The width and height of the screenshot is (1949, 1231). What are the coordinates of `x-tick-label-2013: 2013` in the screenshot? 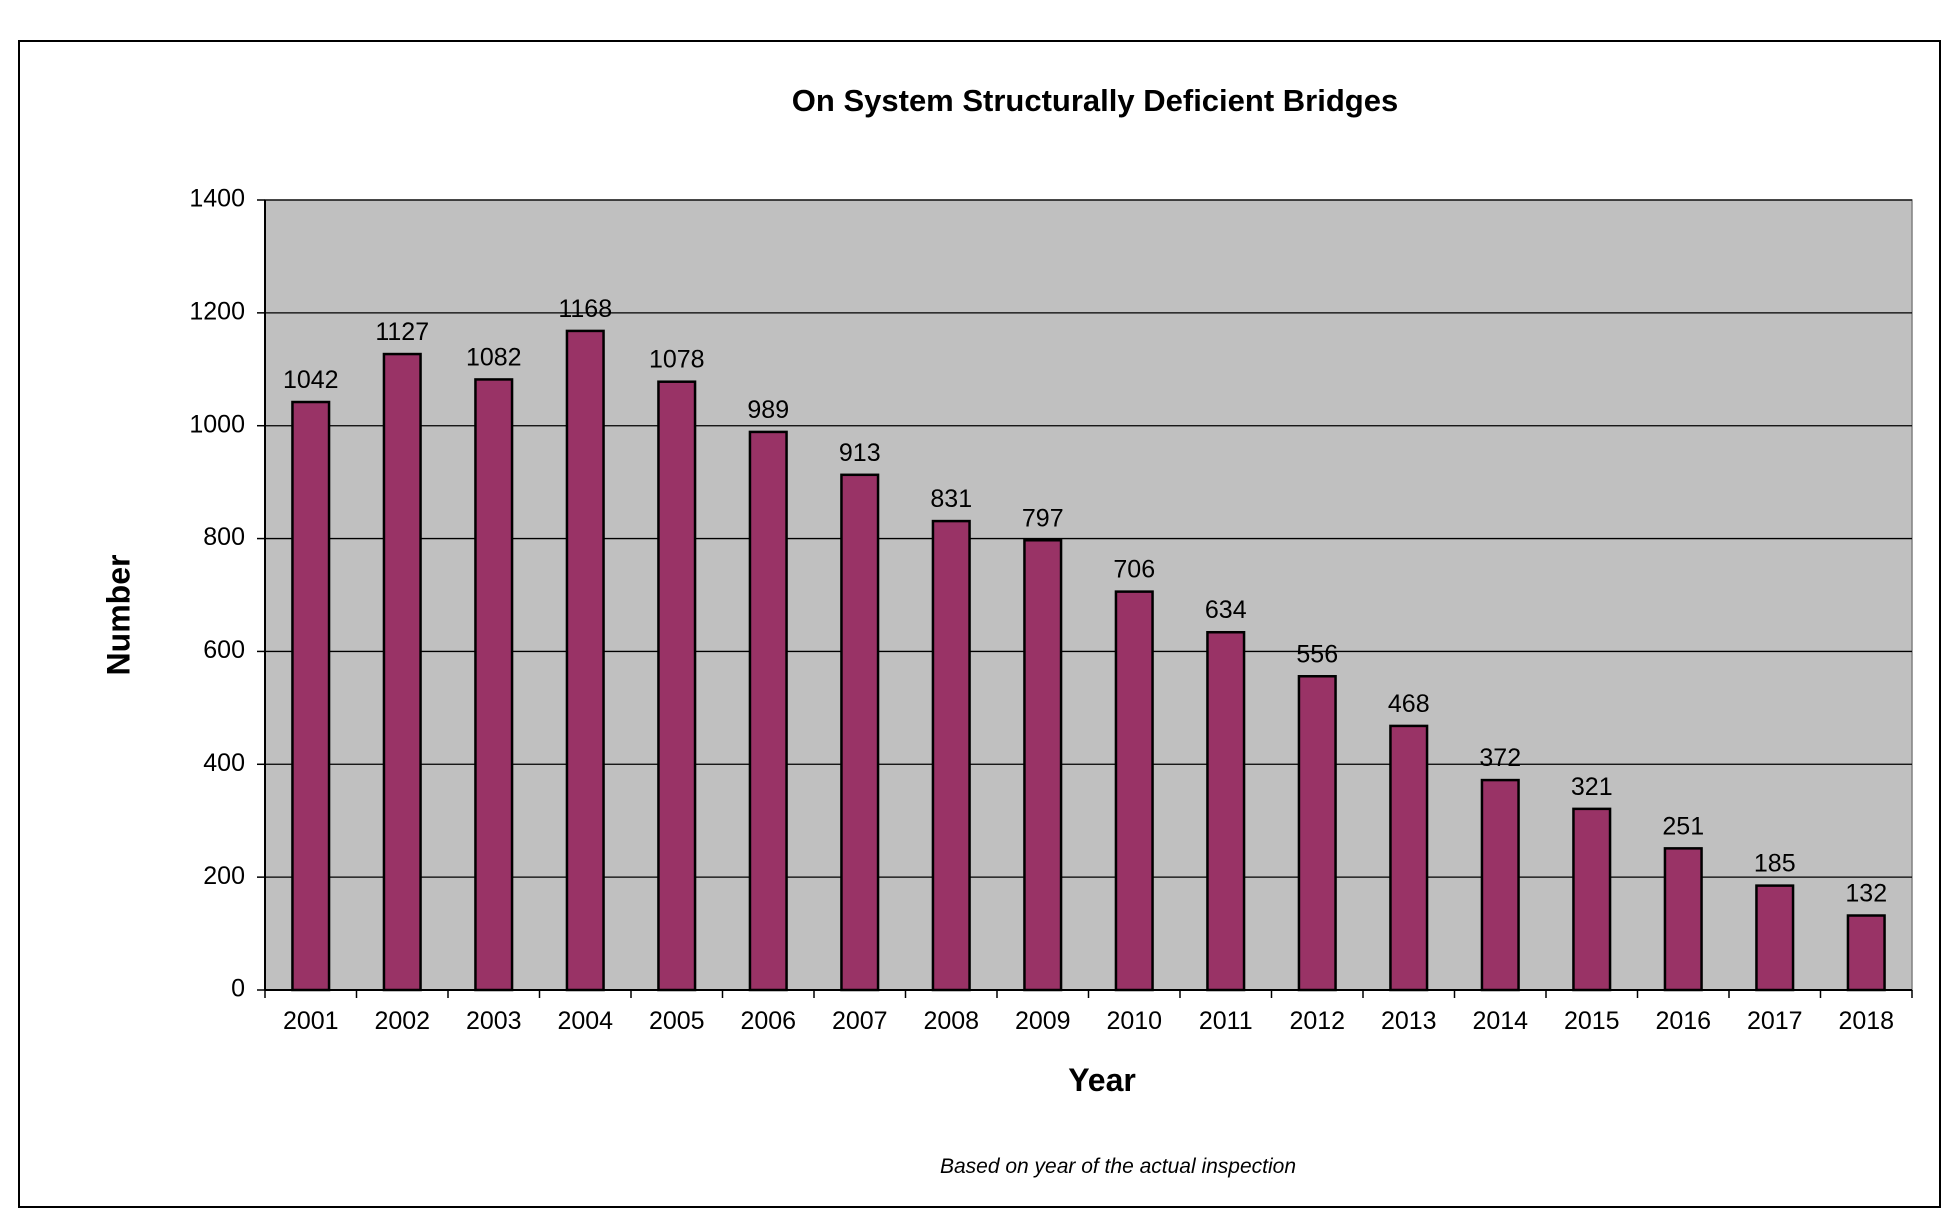 It's located at (1409, 1021).